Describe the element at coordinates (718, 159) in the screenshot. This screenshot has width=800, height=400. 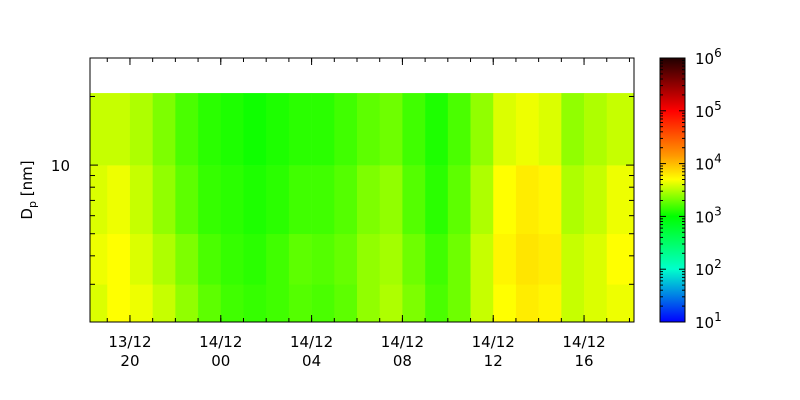
I see `colorbar-tick-exponent: 4` at that location.